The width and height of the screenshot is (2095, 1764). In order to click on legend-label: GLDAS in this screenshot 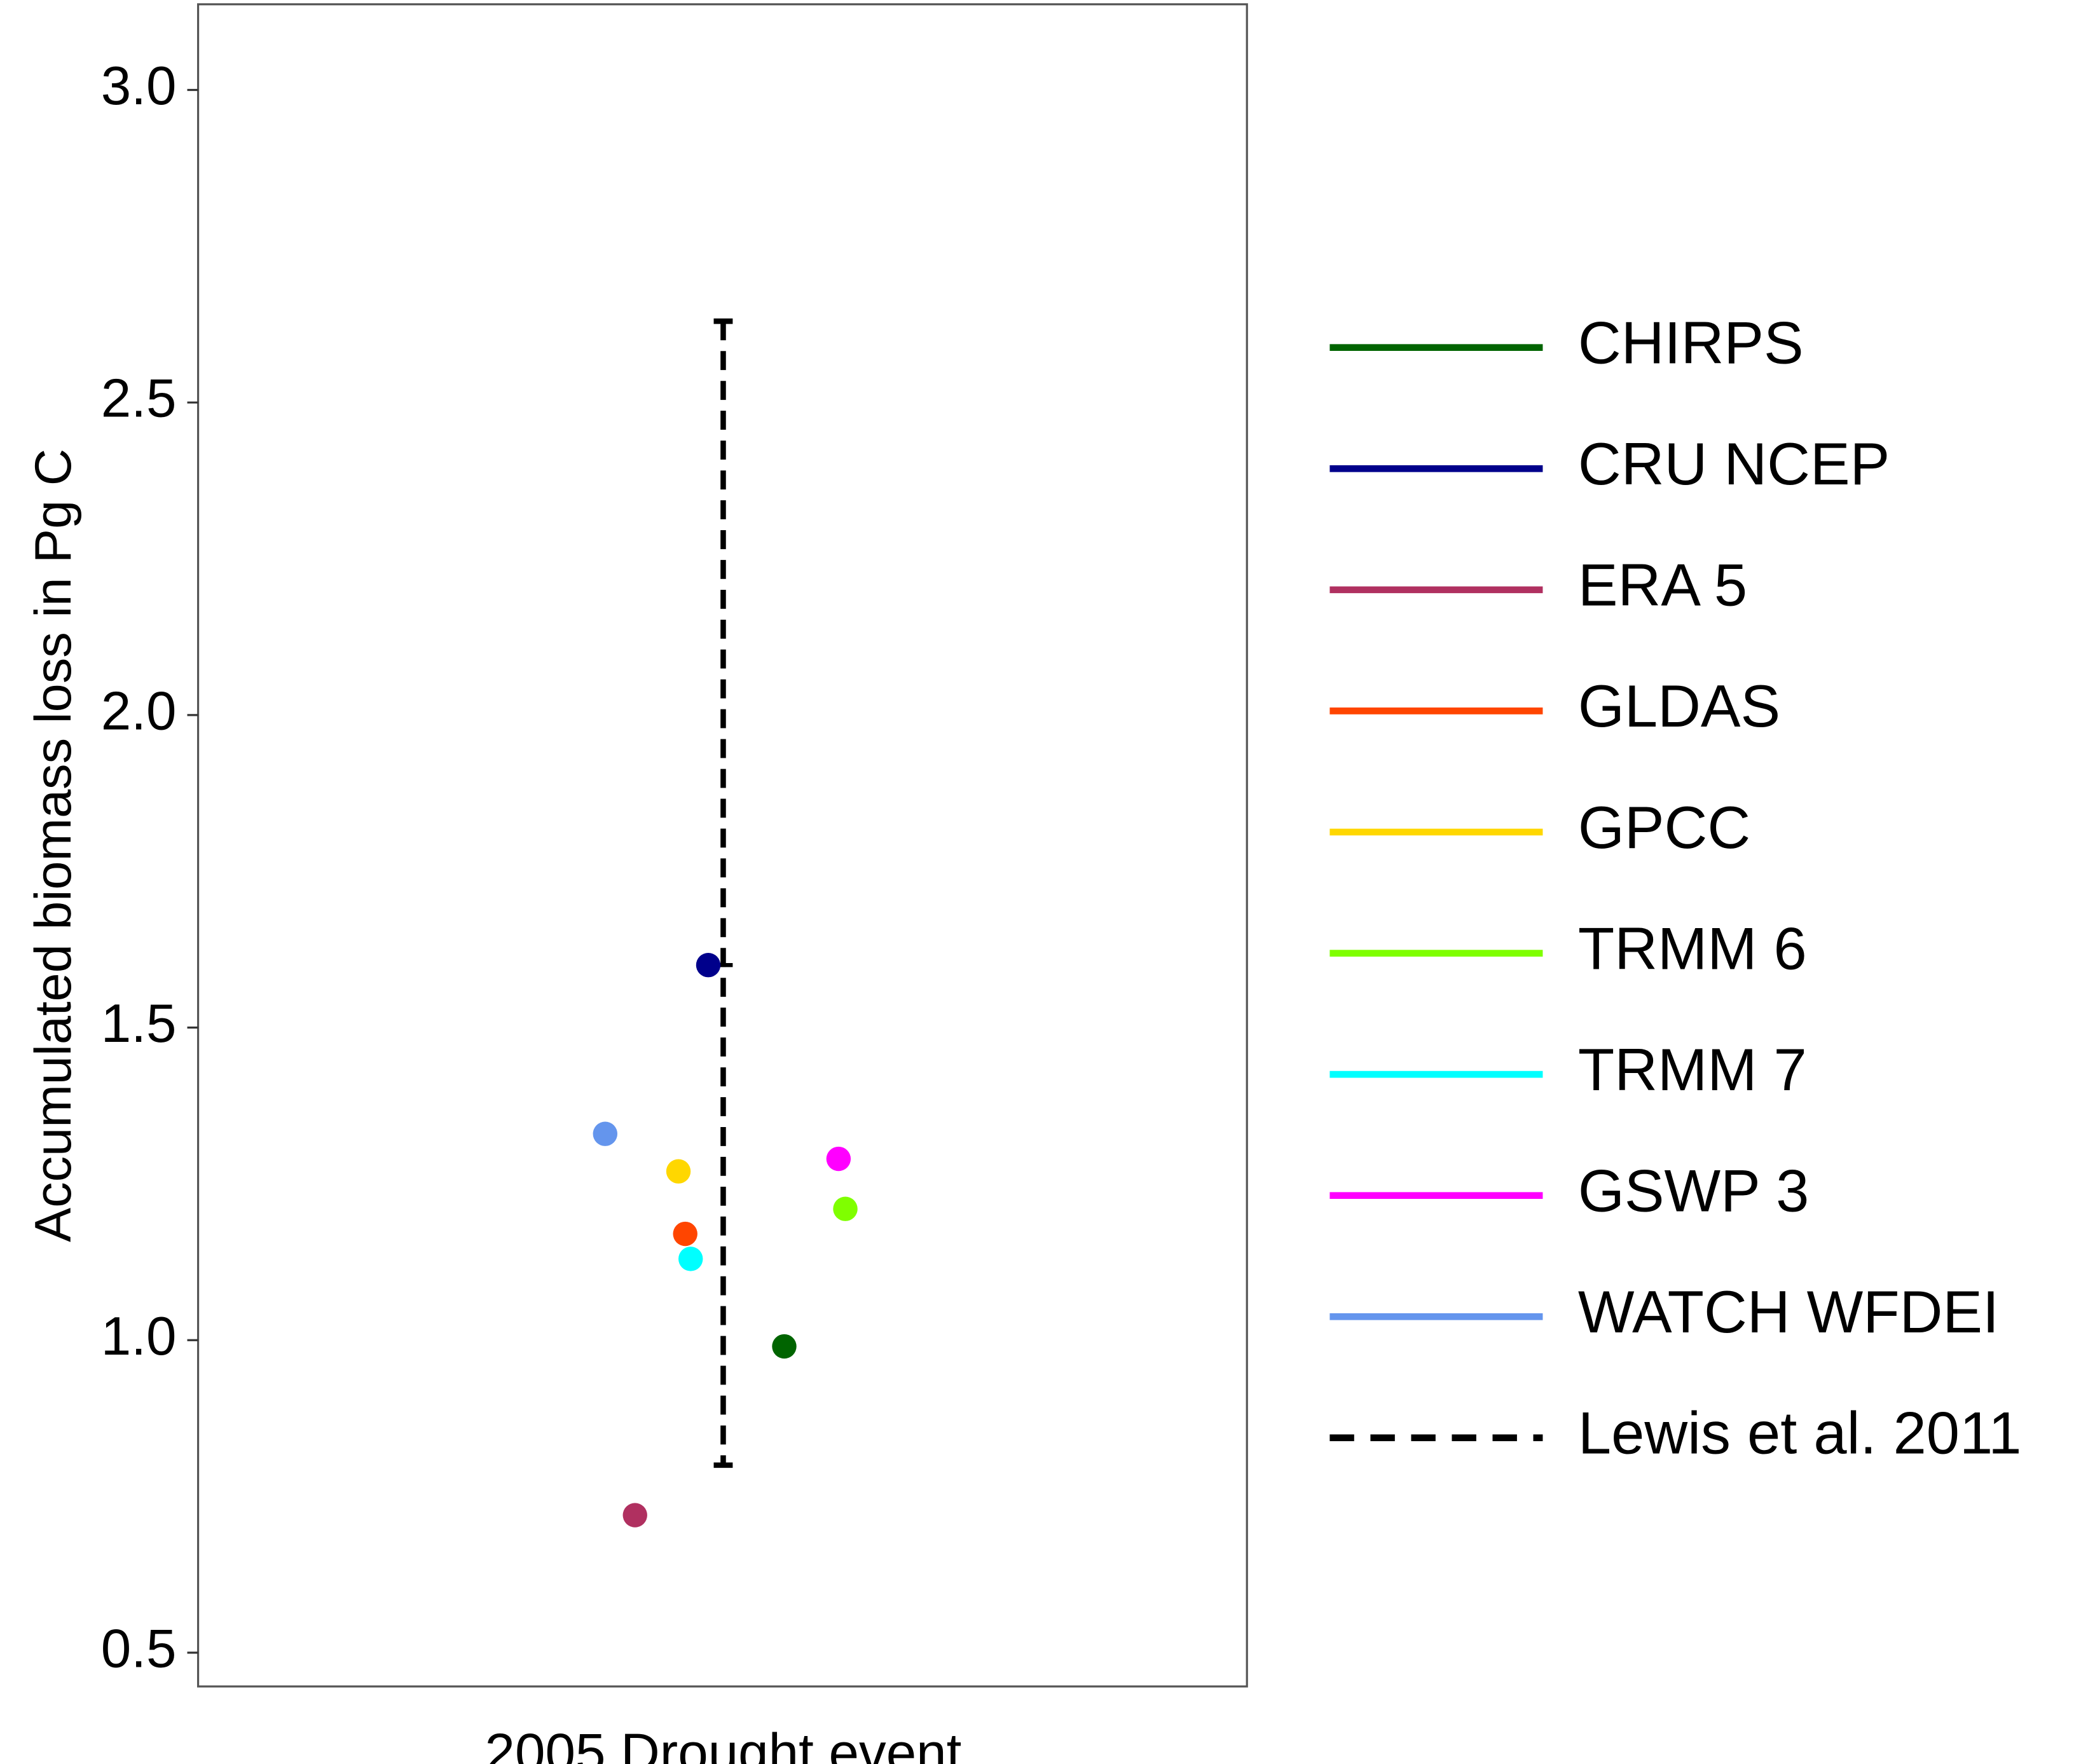, I will do `click(1679, 706)`.